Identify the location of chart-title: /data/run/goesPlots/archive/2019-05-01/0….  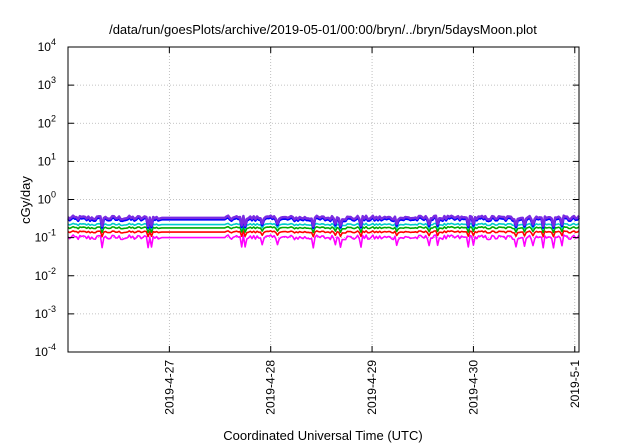
(323, 29).